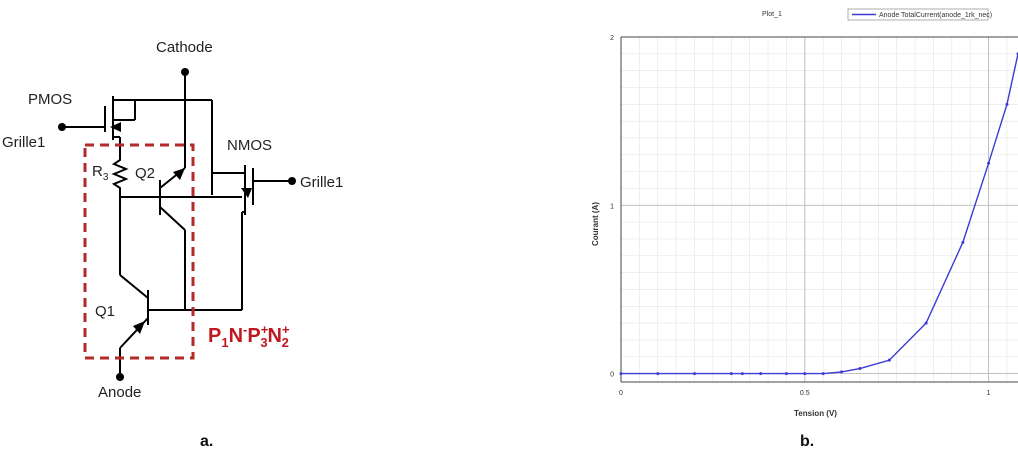 The image size is (1018, 453). I want to click on grille-left-label: Grille1, so click(23, 142).